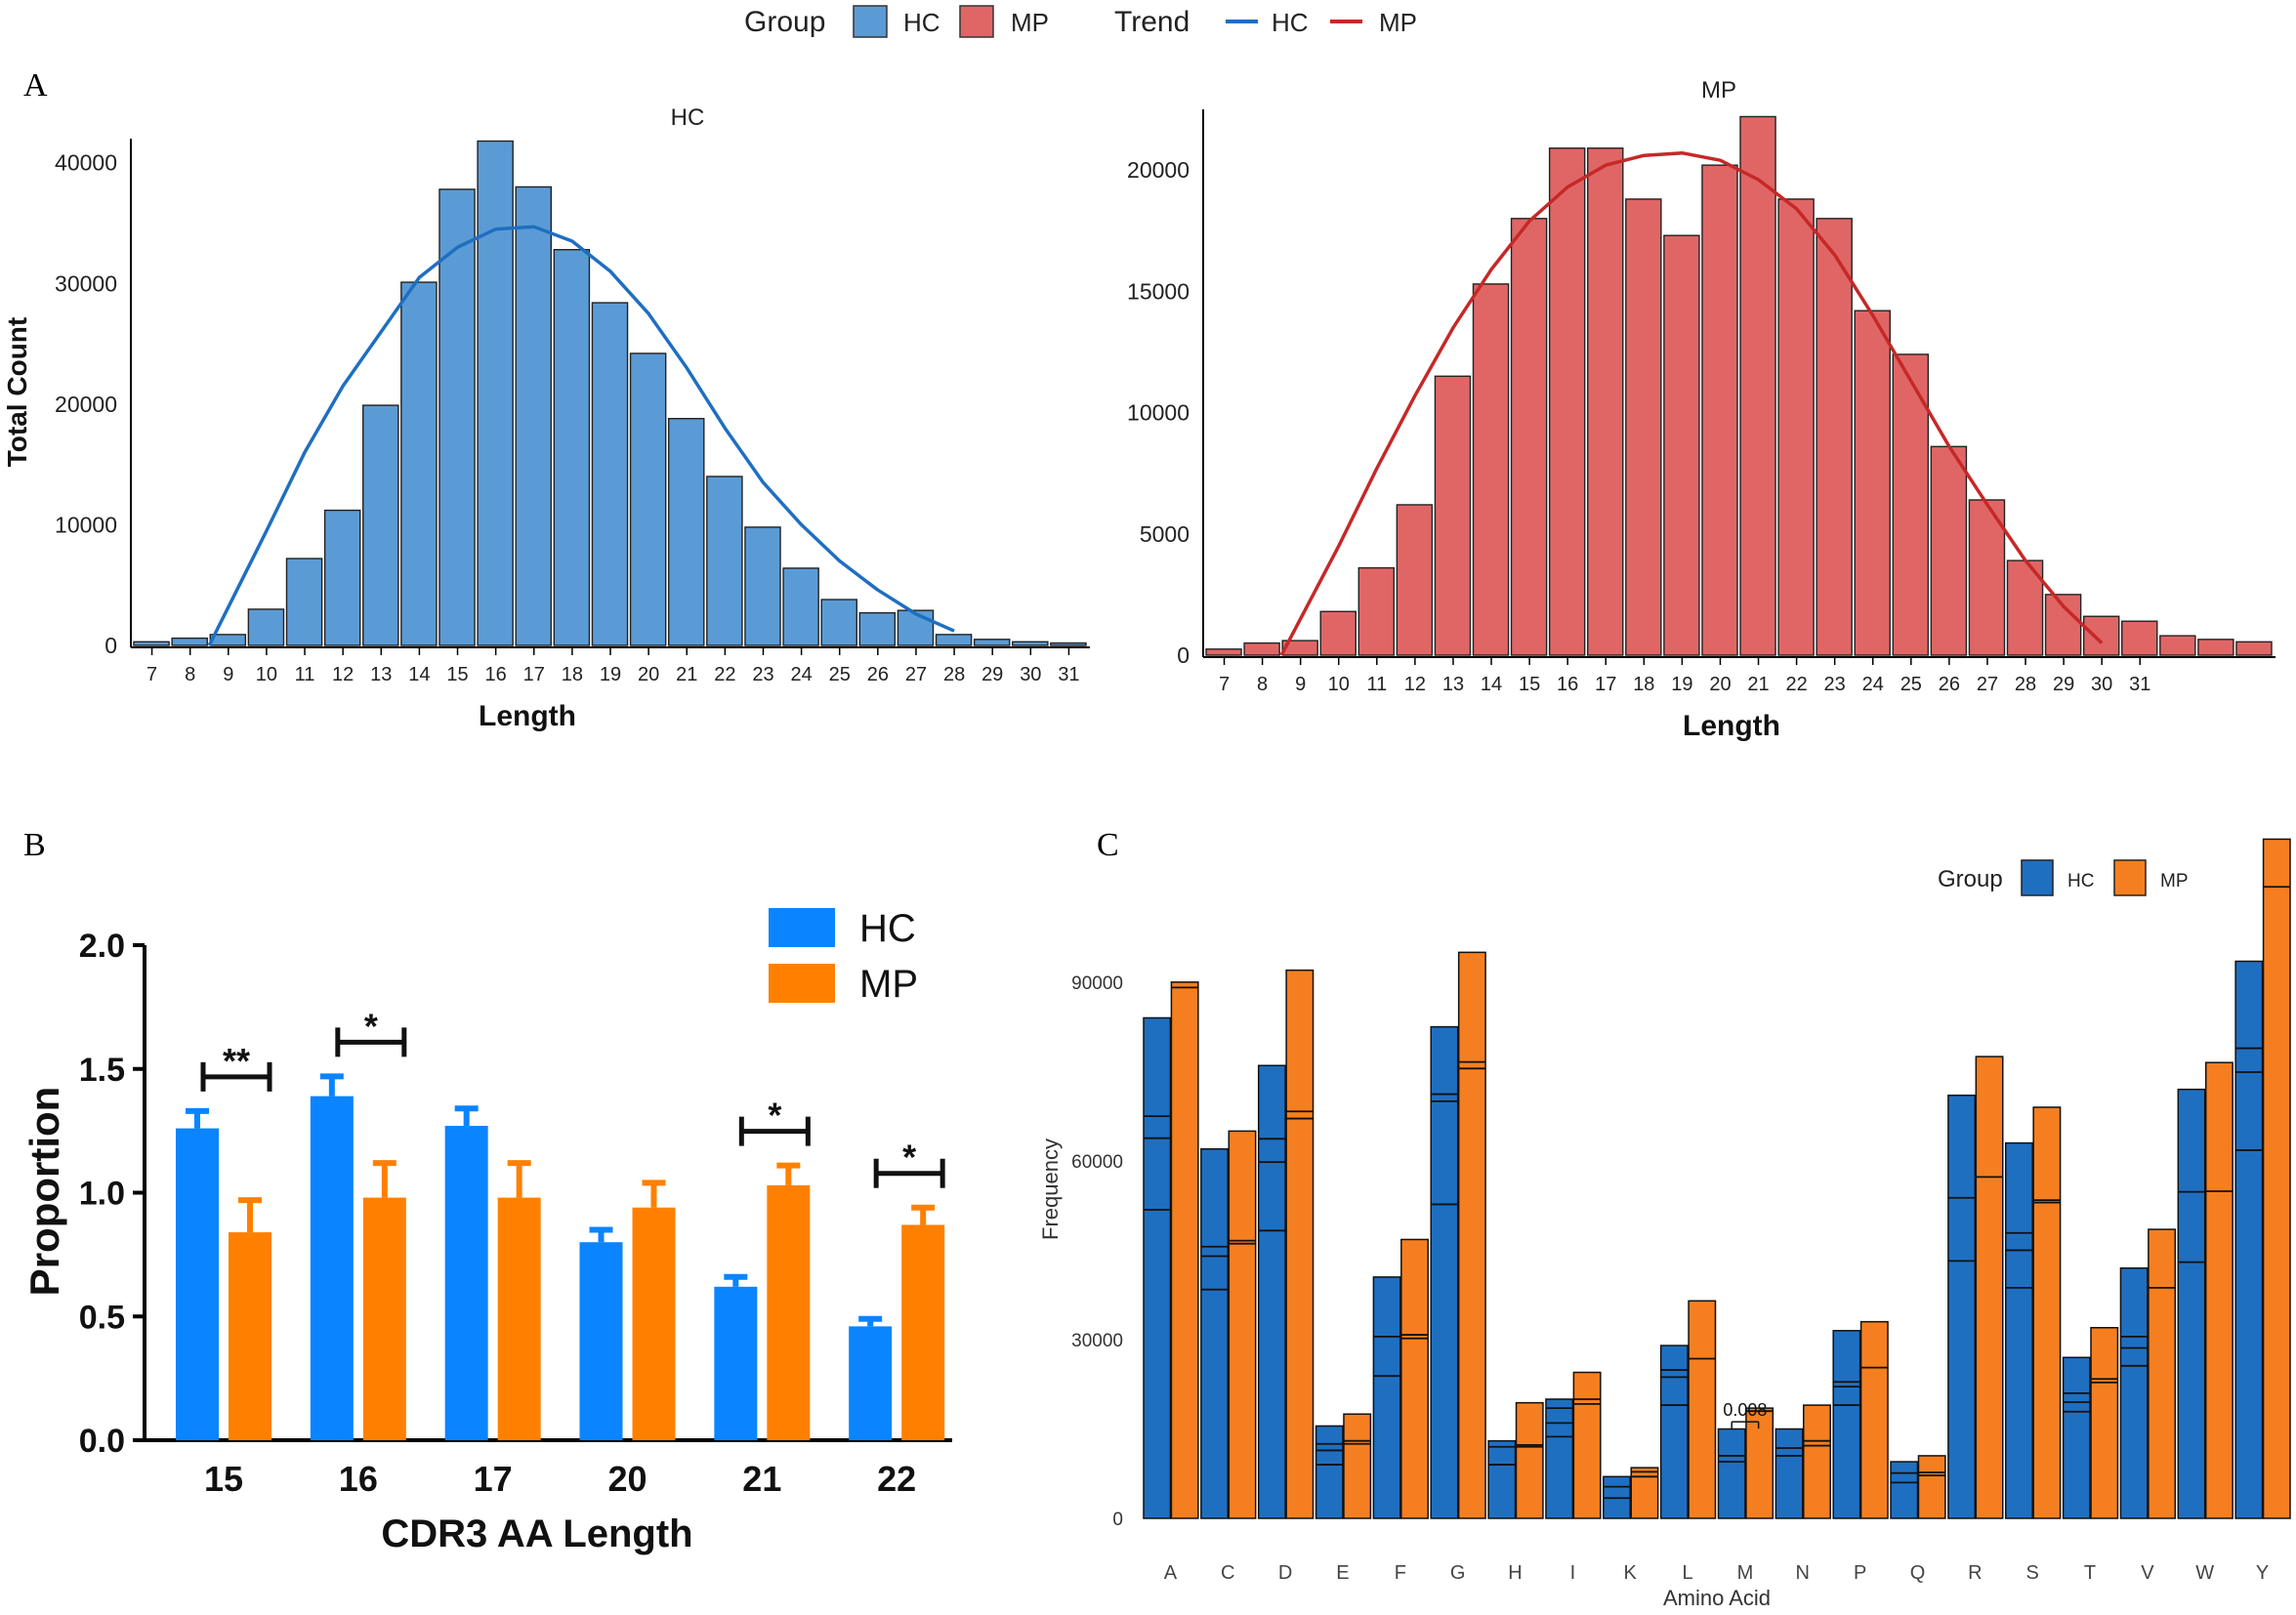 The height and width of the screenshot is (1615, 2296). What do you see at coordinates (581, 436) in the screenshot?
I see `trend-line` at bounding box center [581, 436].